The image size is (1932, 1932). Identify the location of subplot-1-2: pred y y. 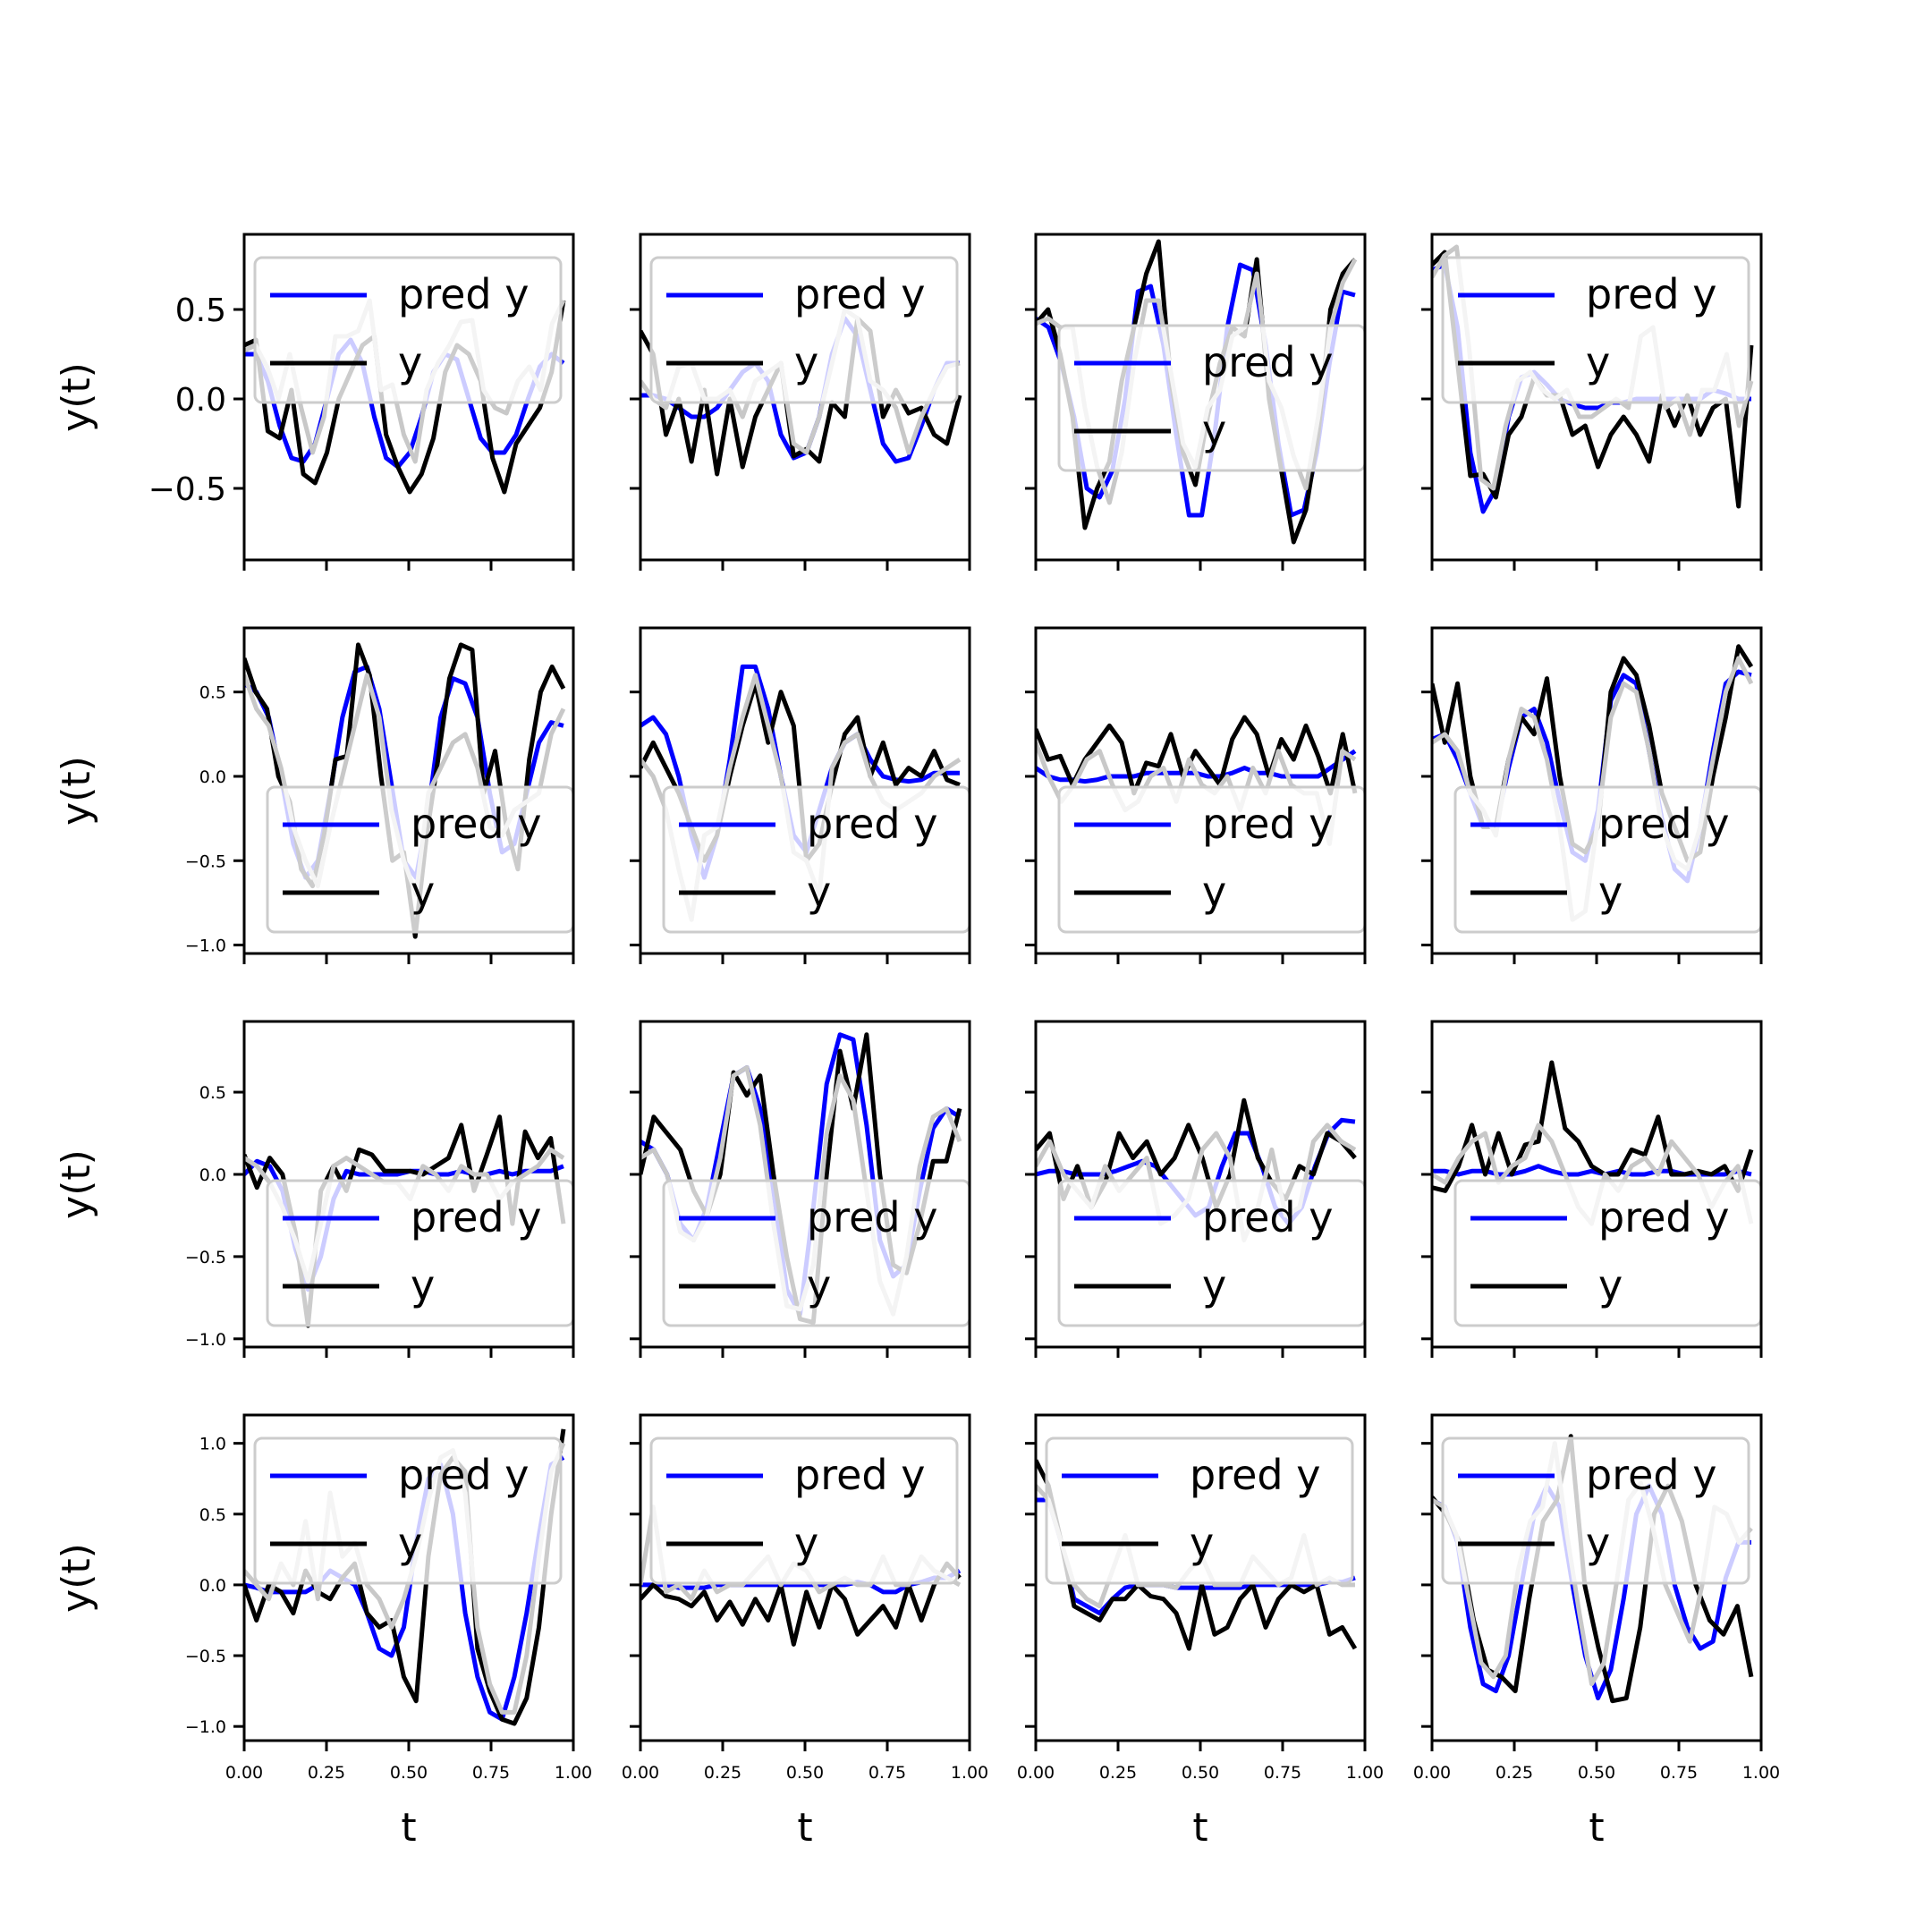
(800, 402).